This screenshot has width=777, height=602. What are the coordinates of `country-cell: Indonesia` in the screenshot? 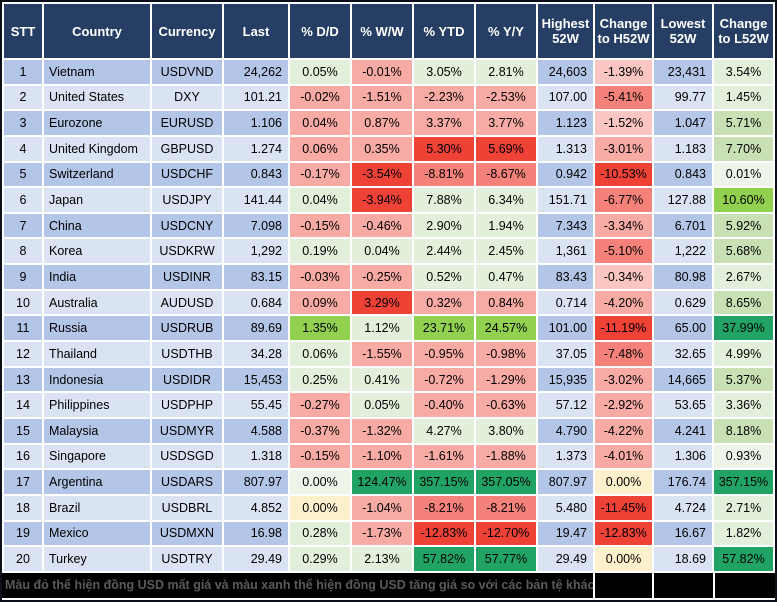 It's located at (97, 379).